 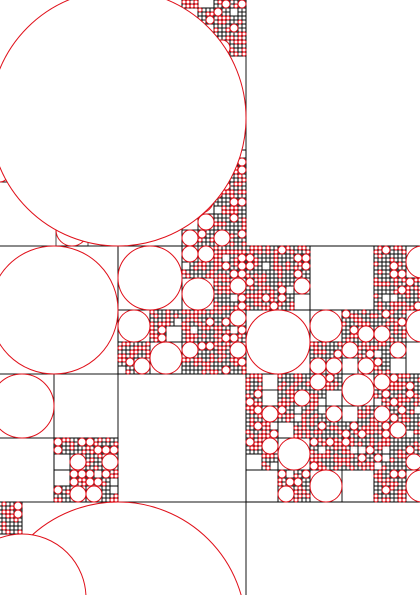 What do you see at coordinates (418, 420) in the screenshot?
I see `grid-square` at bounding box center [418, 420].